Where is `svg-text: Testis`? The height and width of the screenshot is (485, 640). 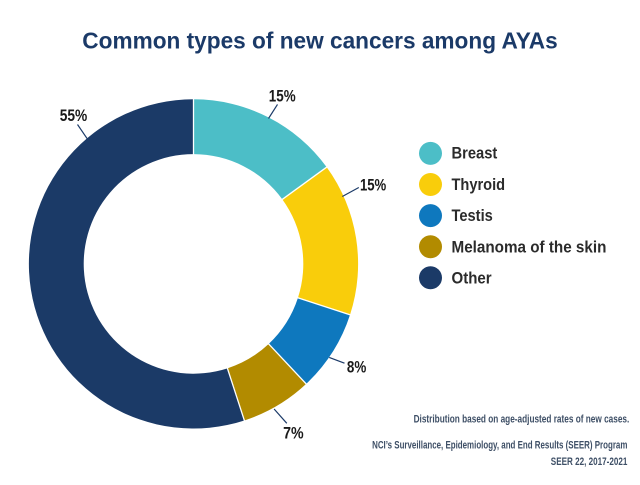 svg-text: Testis is located at coordinates (472, 216).